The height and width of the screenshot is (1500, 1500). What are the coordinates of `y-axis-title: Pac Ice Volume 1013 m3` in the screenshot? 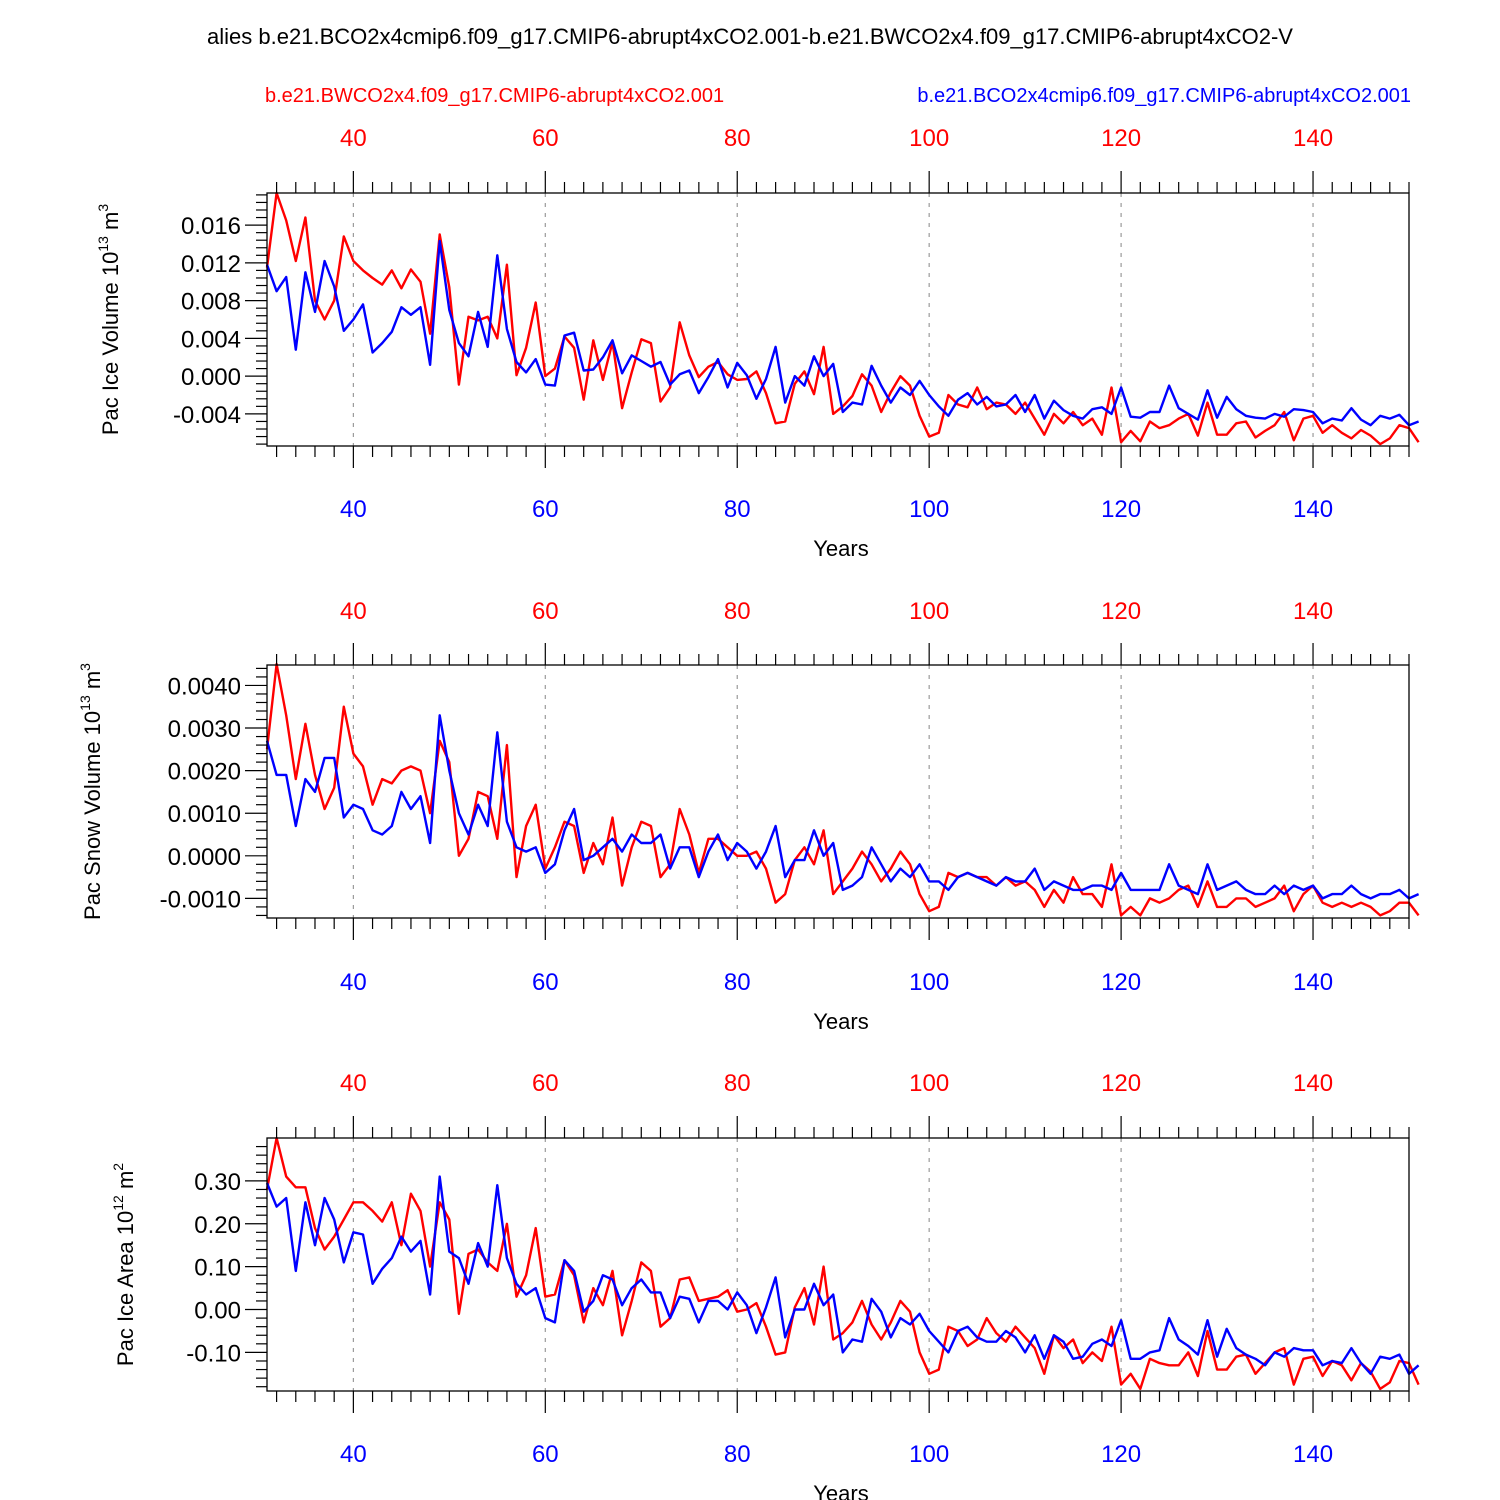 It's located at (109, 319).